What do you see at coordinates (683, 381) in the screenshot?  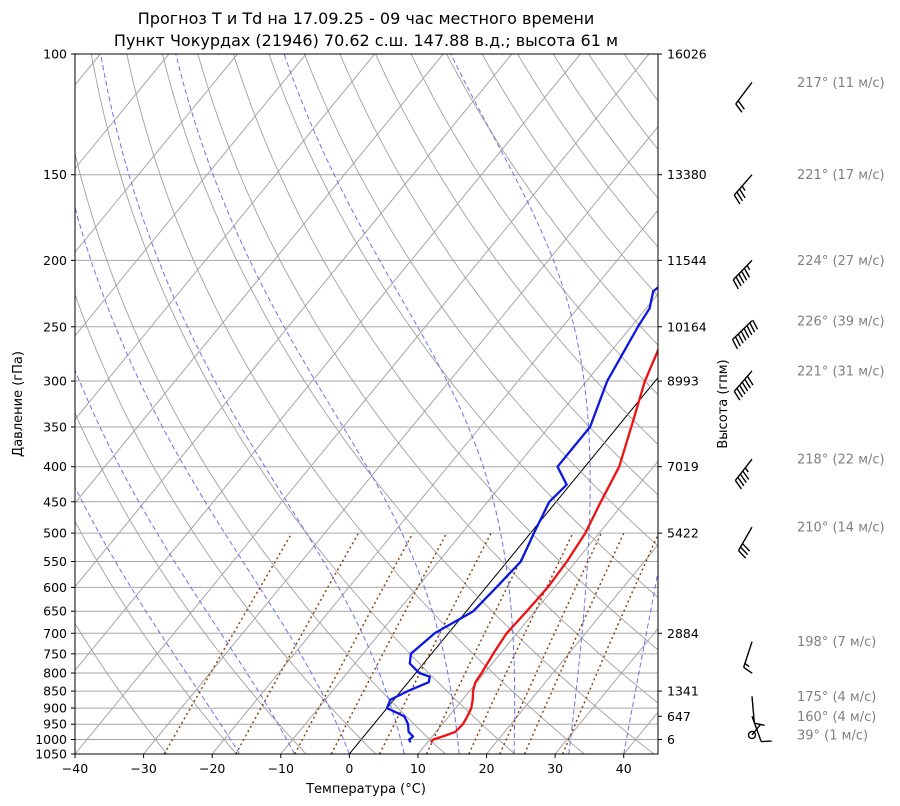 I see `height-tick-label: 8993` at bounding box center [683, 381].